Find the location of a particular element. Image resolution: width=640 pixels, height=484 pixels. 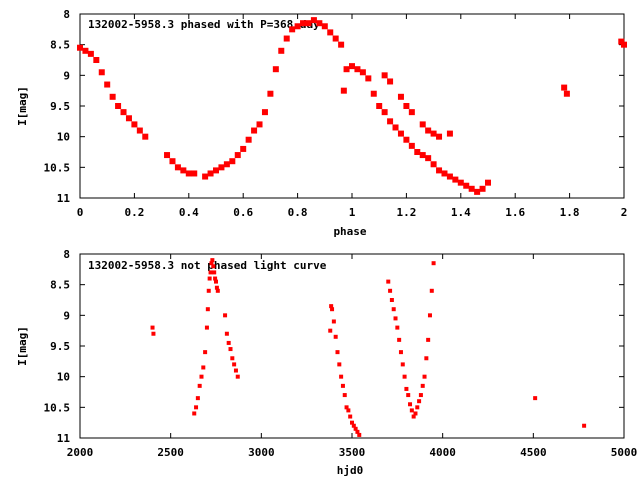

x-tick-label: 4500 is located at coordinates (533, 452).